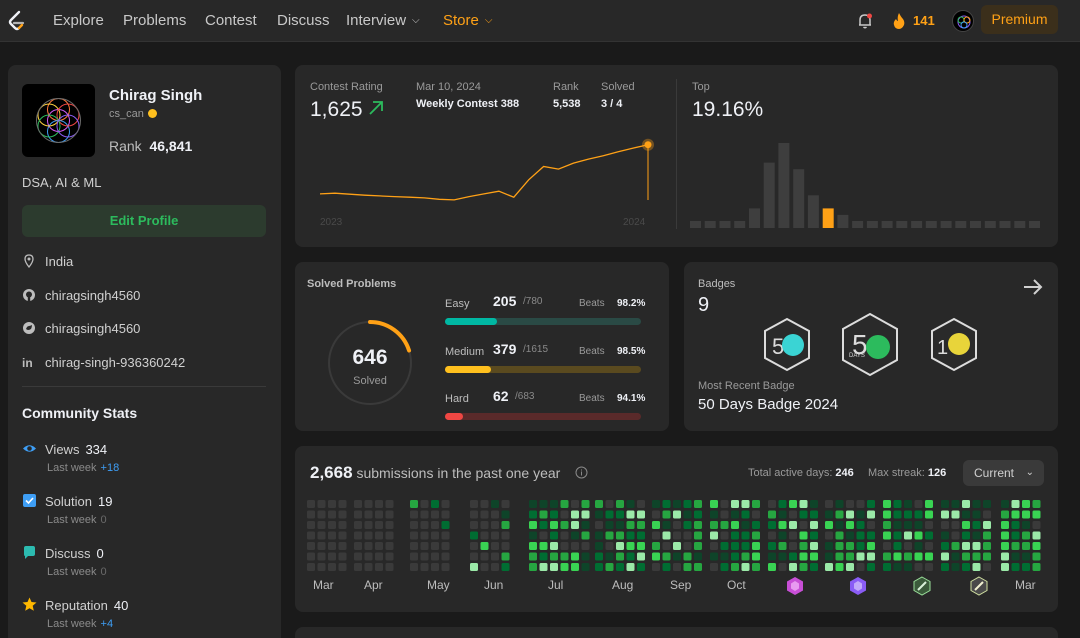  I want to click on user-avatar-icon, so click(963, 21).